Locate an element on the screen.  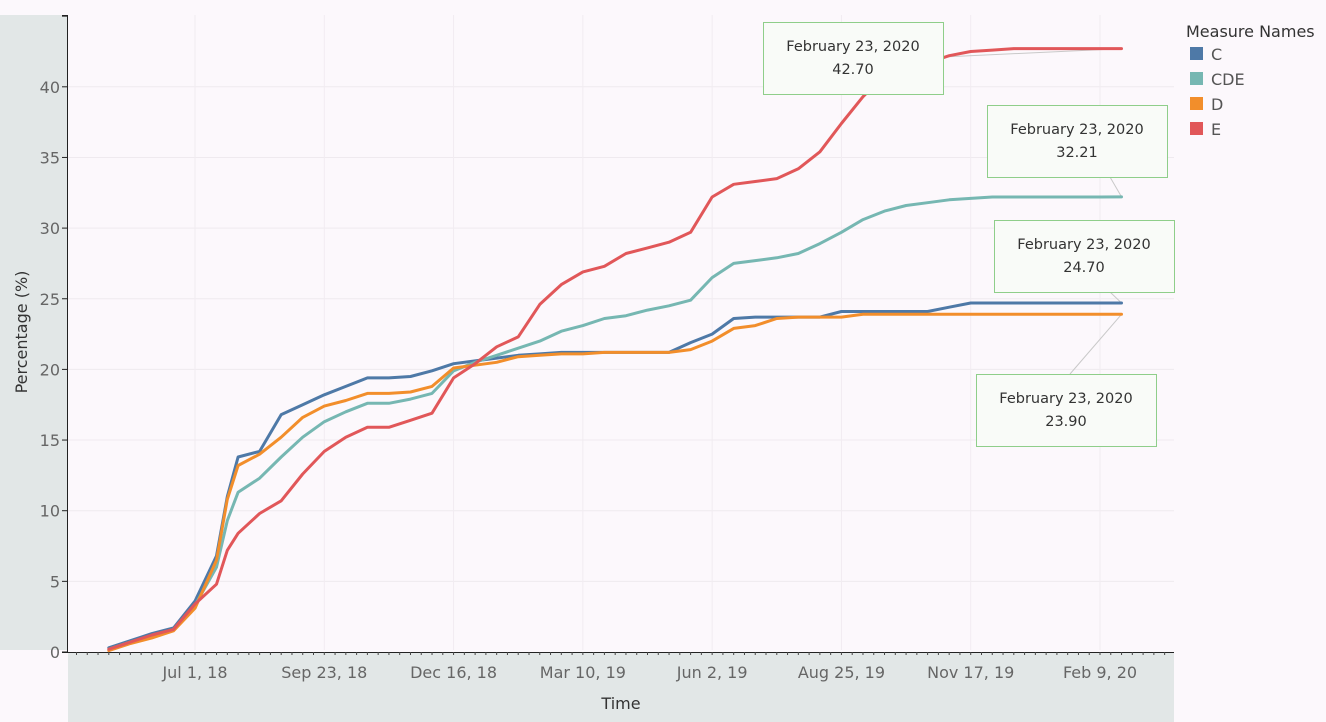
annotation-value: 23.90 is located at coordinates (1066, 422).